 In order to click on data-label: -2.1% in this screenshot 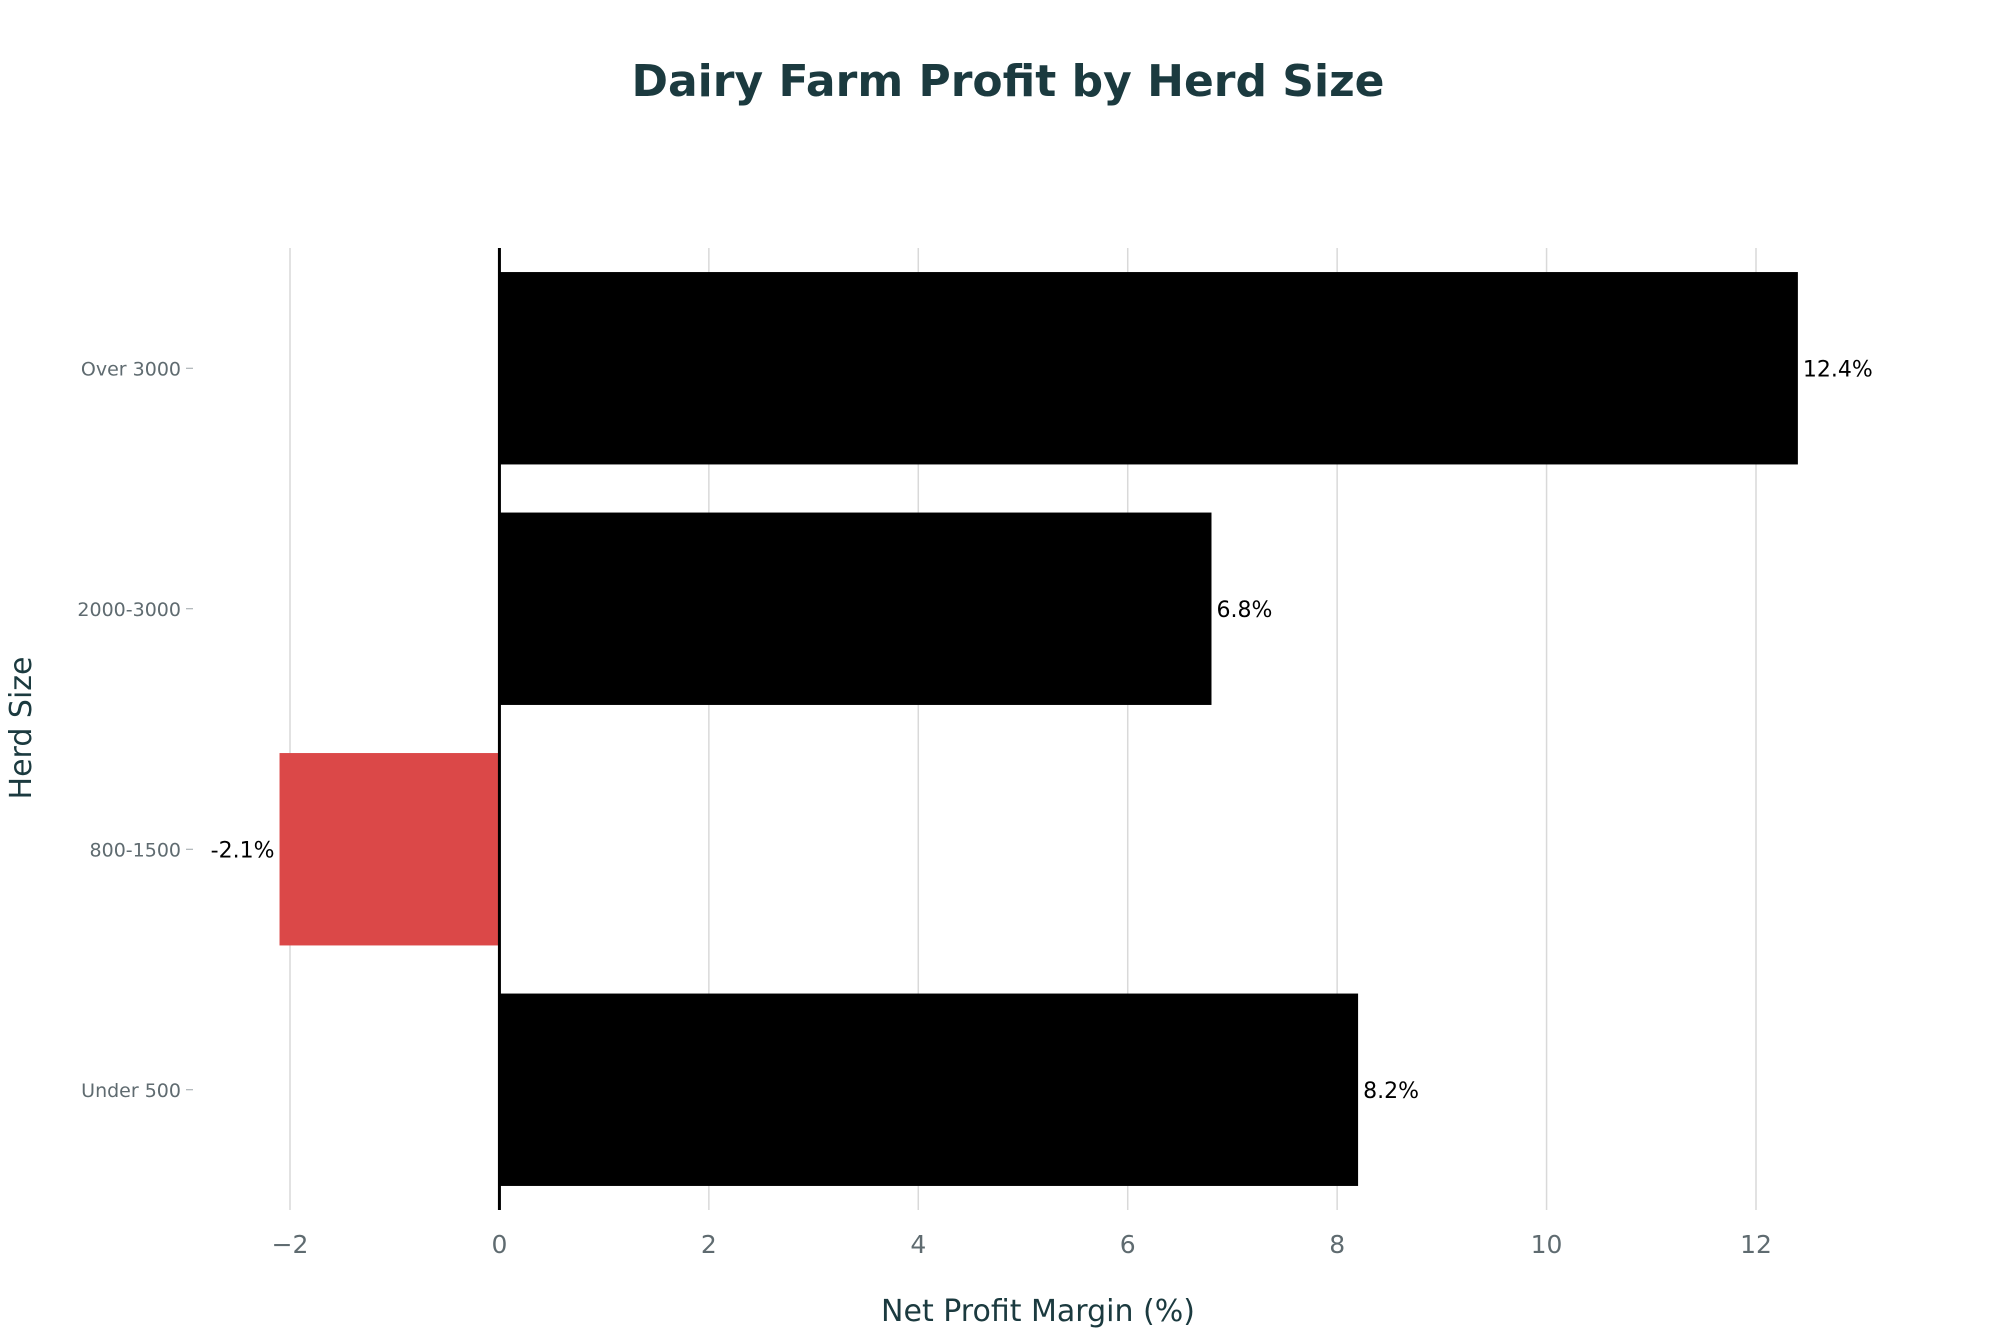, I will do `click(243, 850)`.